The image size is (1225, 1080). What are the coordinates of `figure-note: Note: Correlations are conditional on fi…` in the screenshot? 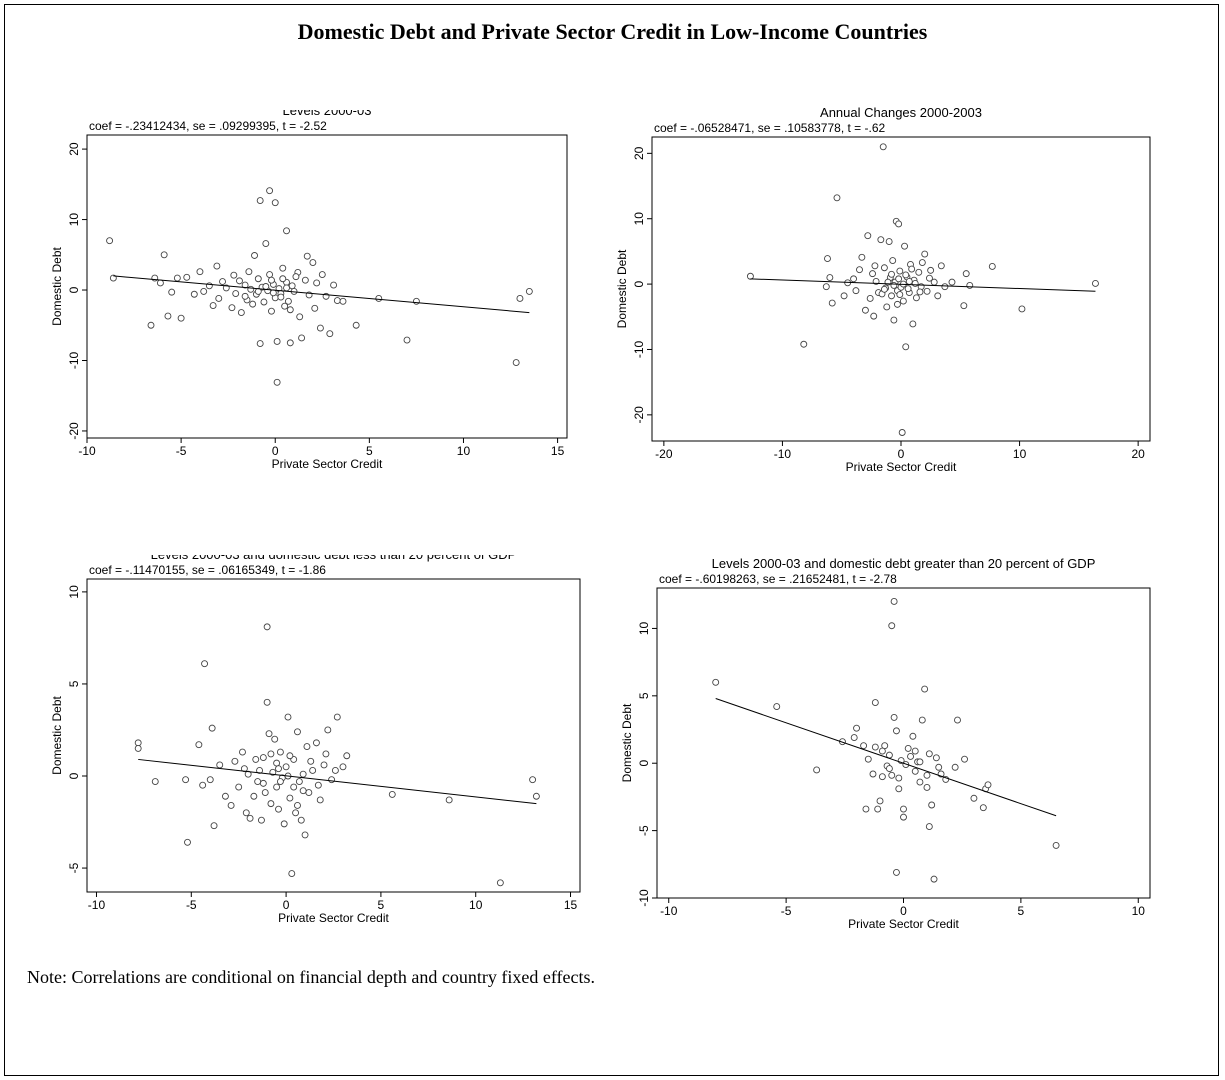 It's located at (311, 977).